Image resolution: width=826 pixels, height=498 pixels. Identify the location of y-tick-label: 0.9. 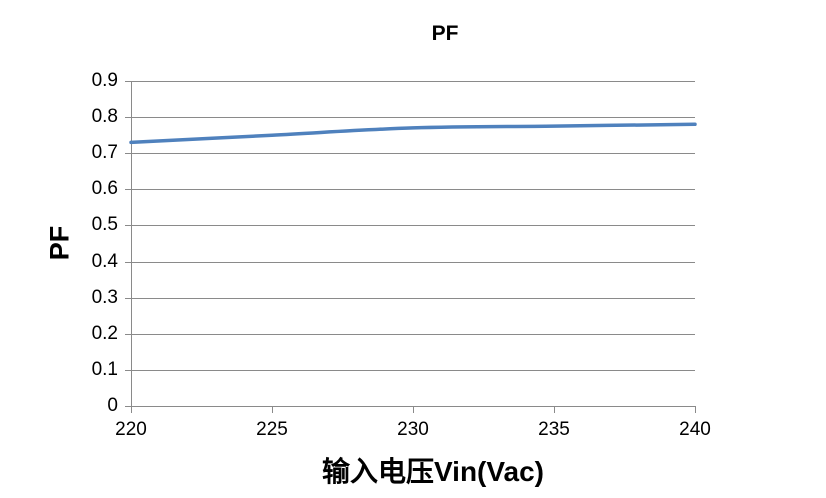
(104, 80).